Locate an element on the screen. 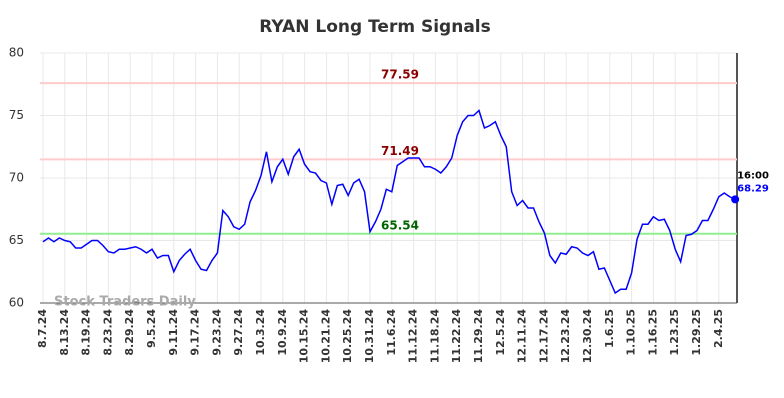 This screenshot has width=784, height=398. x-tick-label: 8.19.24 is located at coordinates (86, 332).